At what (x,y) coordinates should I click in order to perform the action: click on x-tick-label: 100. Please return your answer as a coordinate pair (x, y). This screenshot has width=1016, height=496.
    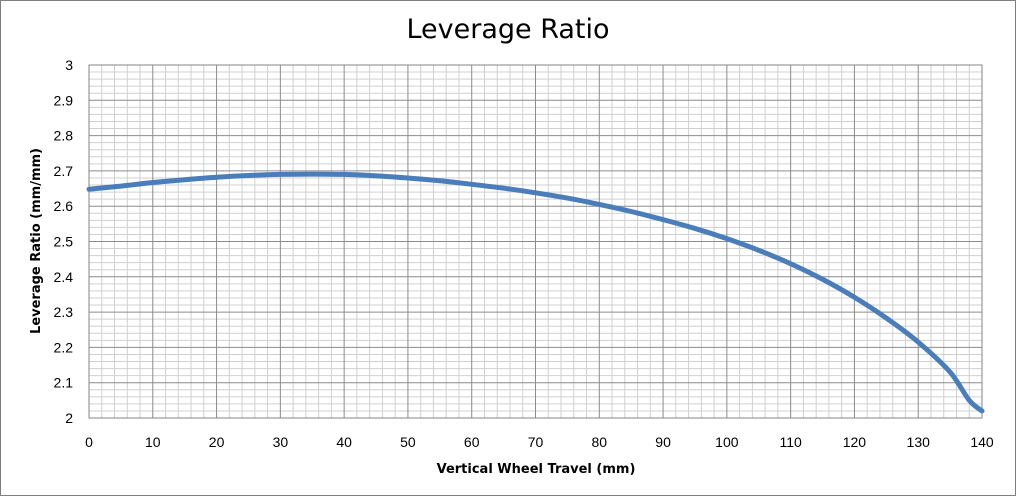
    Looking at the image, I should click on (727, 442).